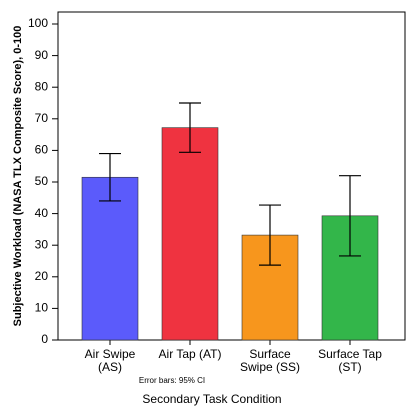 This screenshot has height=412, width=413. What do you see at coordinates (42, 213) in the screenshot?
I see `y-tick-label: 40` at bounding box center [42, 213].